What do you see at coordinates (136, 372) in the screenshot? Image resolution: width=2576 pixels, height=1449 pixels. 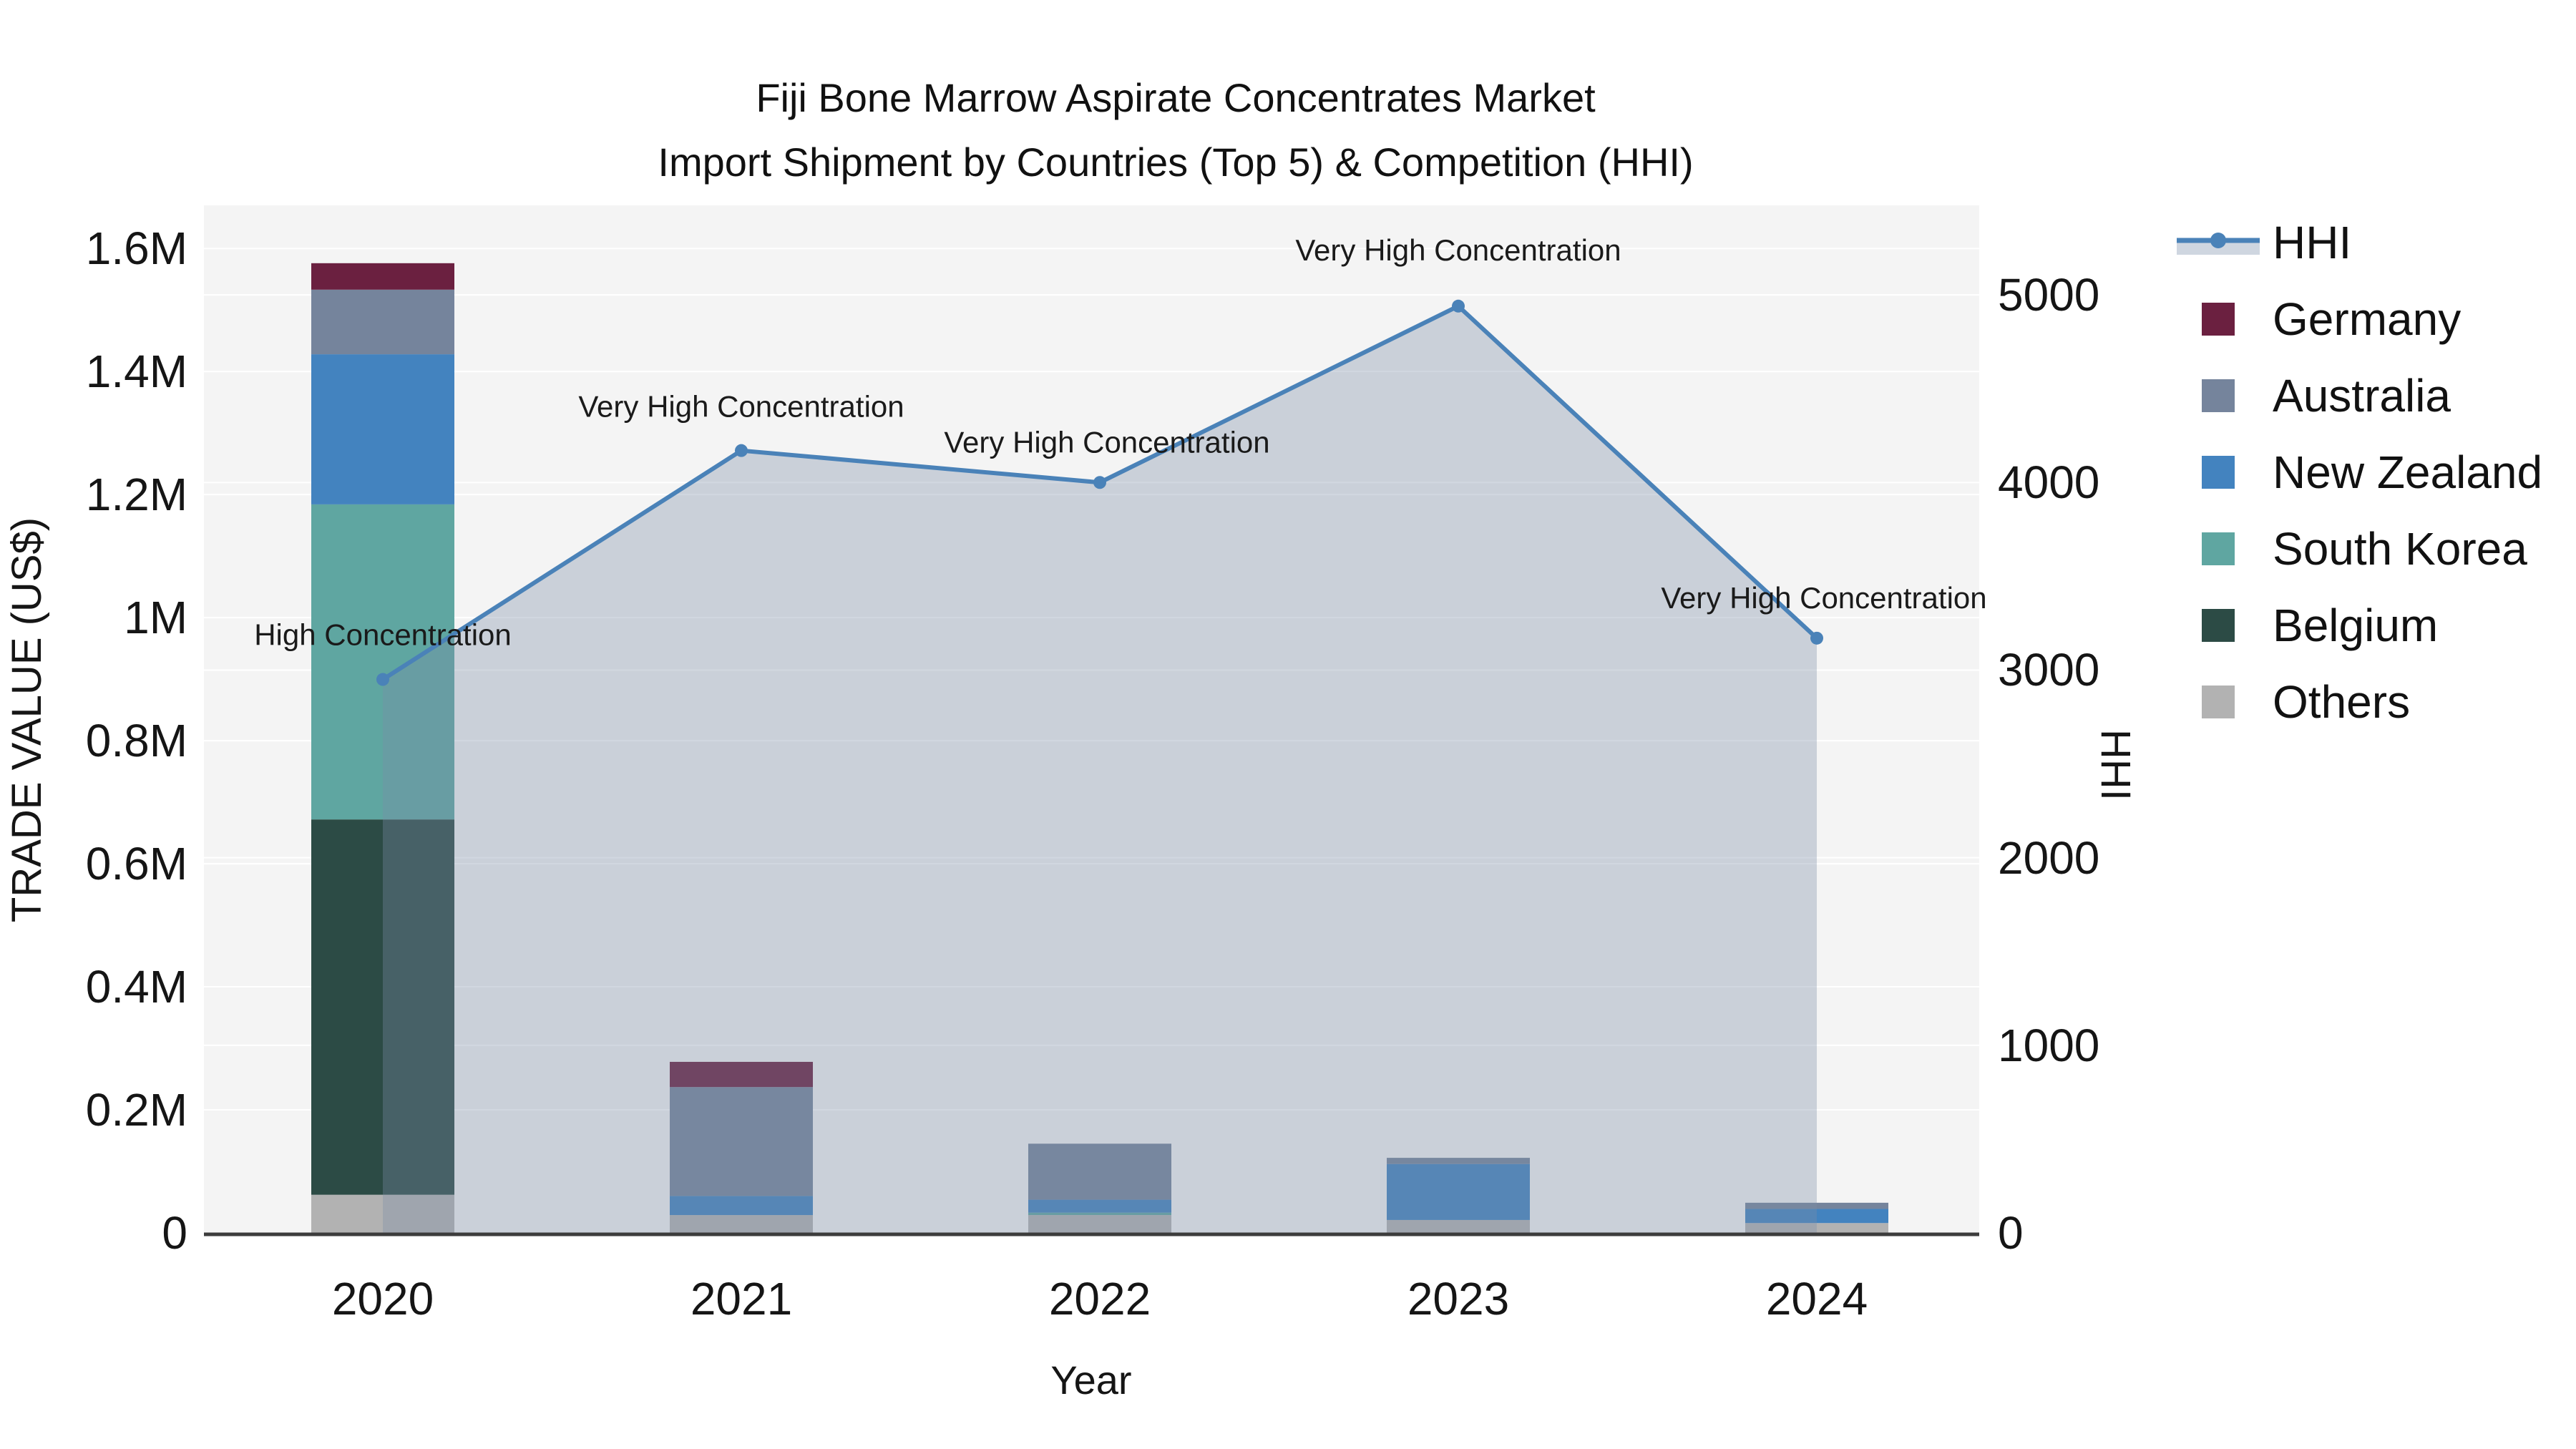 I see `y-tick-left-1.4M: 1.4M` at bounding box center [136, 372].